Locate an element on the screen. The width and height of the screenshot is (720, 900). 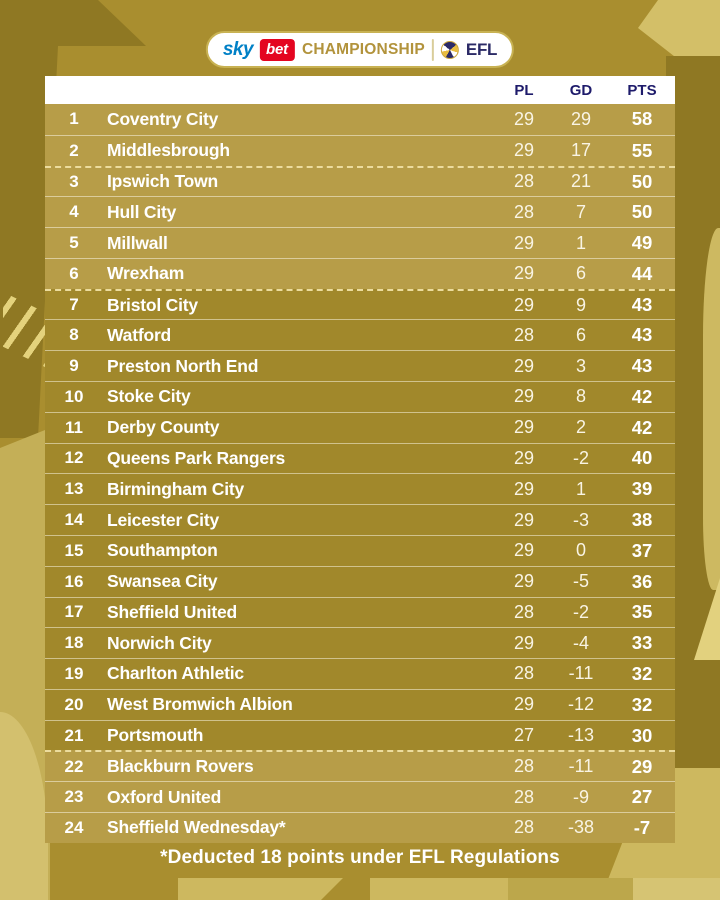
row-team-name: Leicester City is located at coordinates (163, 519).